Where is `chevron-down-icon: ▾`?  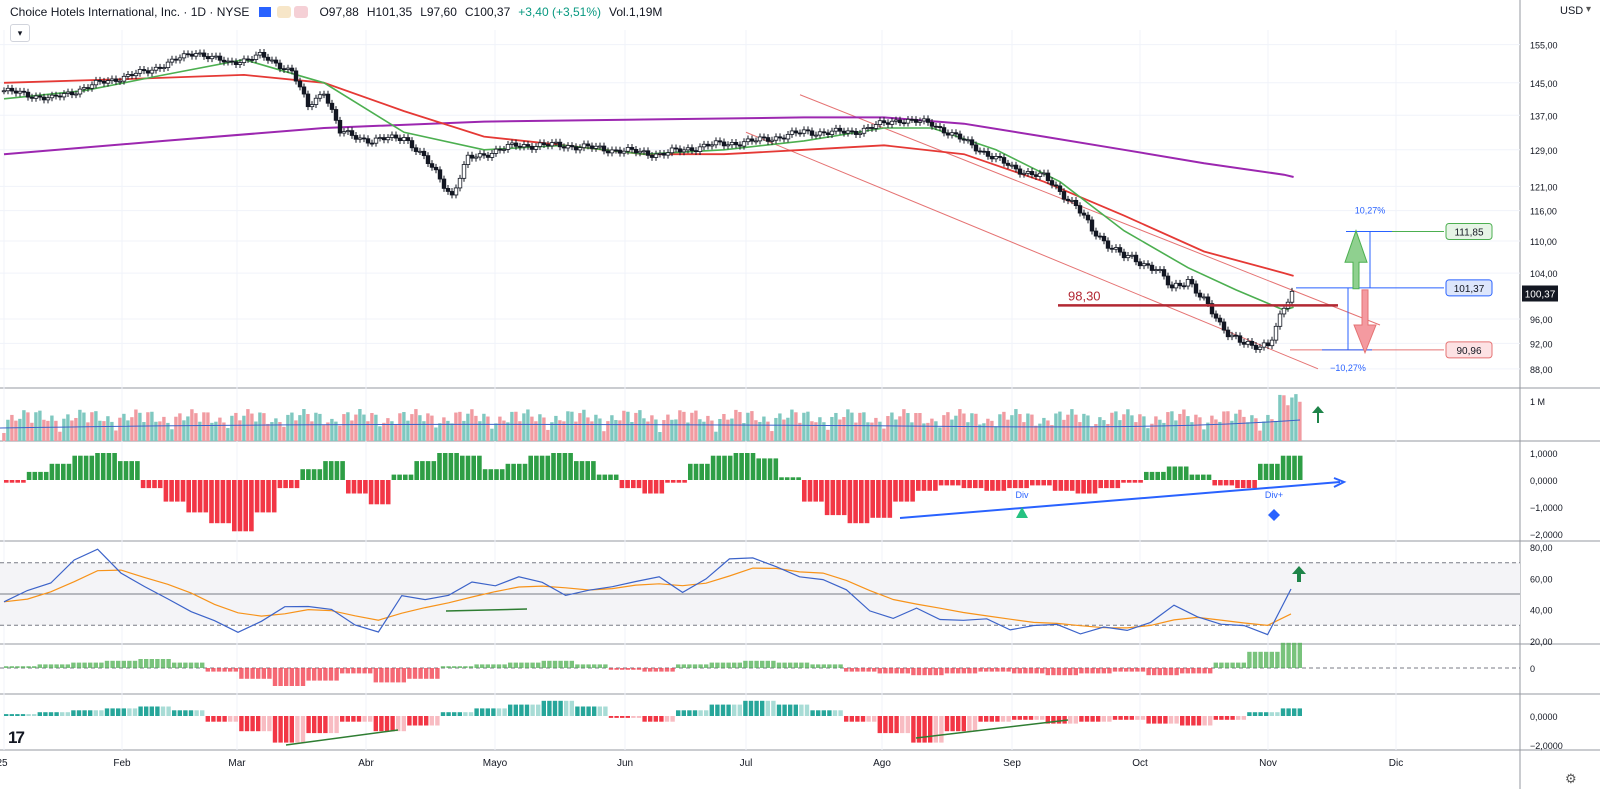
chevron-down-icon: ▾ is located at coordinates (20, 33).